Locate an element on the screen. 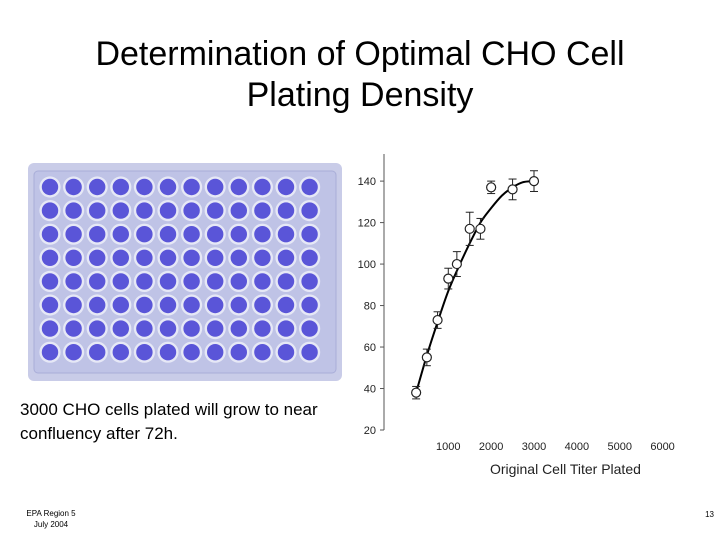  y-tick-label: 60 is located at coordinates (370, 348).